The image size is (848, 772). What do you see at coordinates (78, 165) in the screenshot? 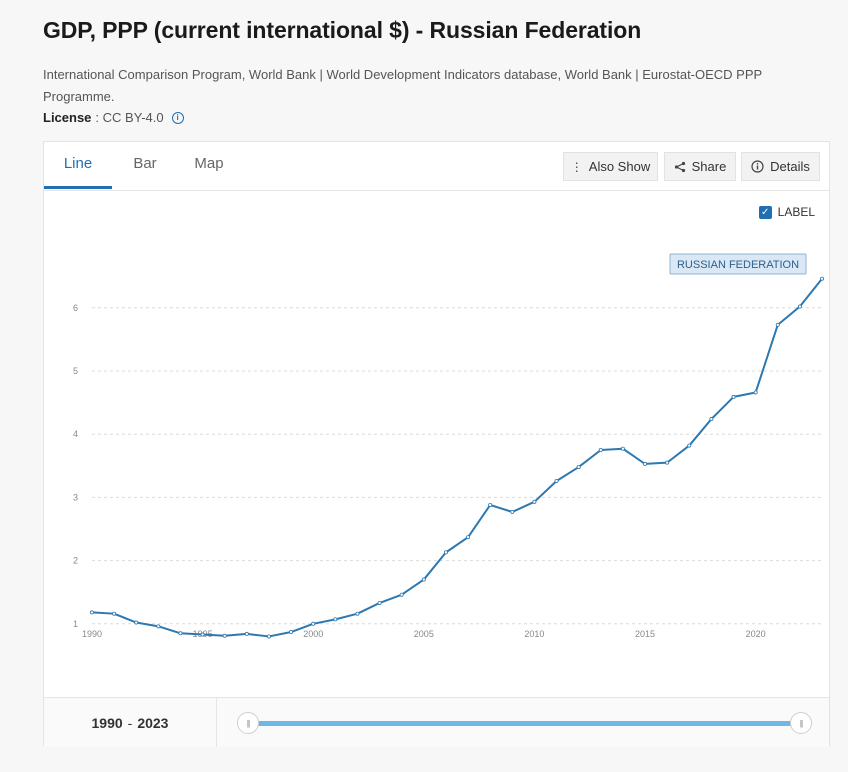
I see `tab-line: Line` at bounding box center [78, 165].